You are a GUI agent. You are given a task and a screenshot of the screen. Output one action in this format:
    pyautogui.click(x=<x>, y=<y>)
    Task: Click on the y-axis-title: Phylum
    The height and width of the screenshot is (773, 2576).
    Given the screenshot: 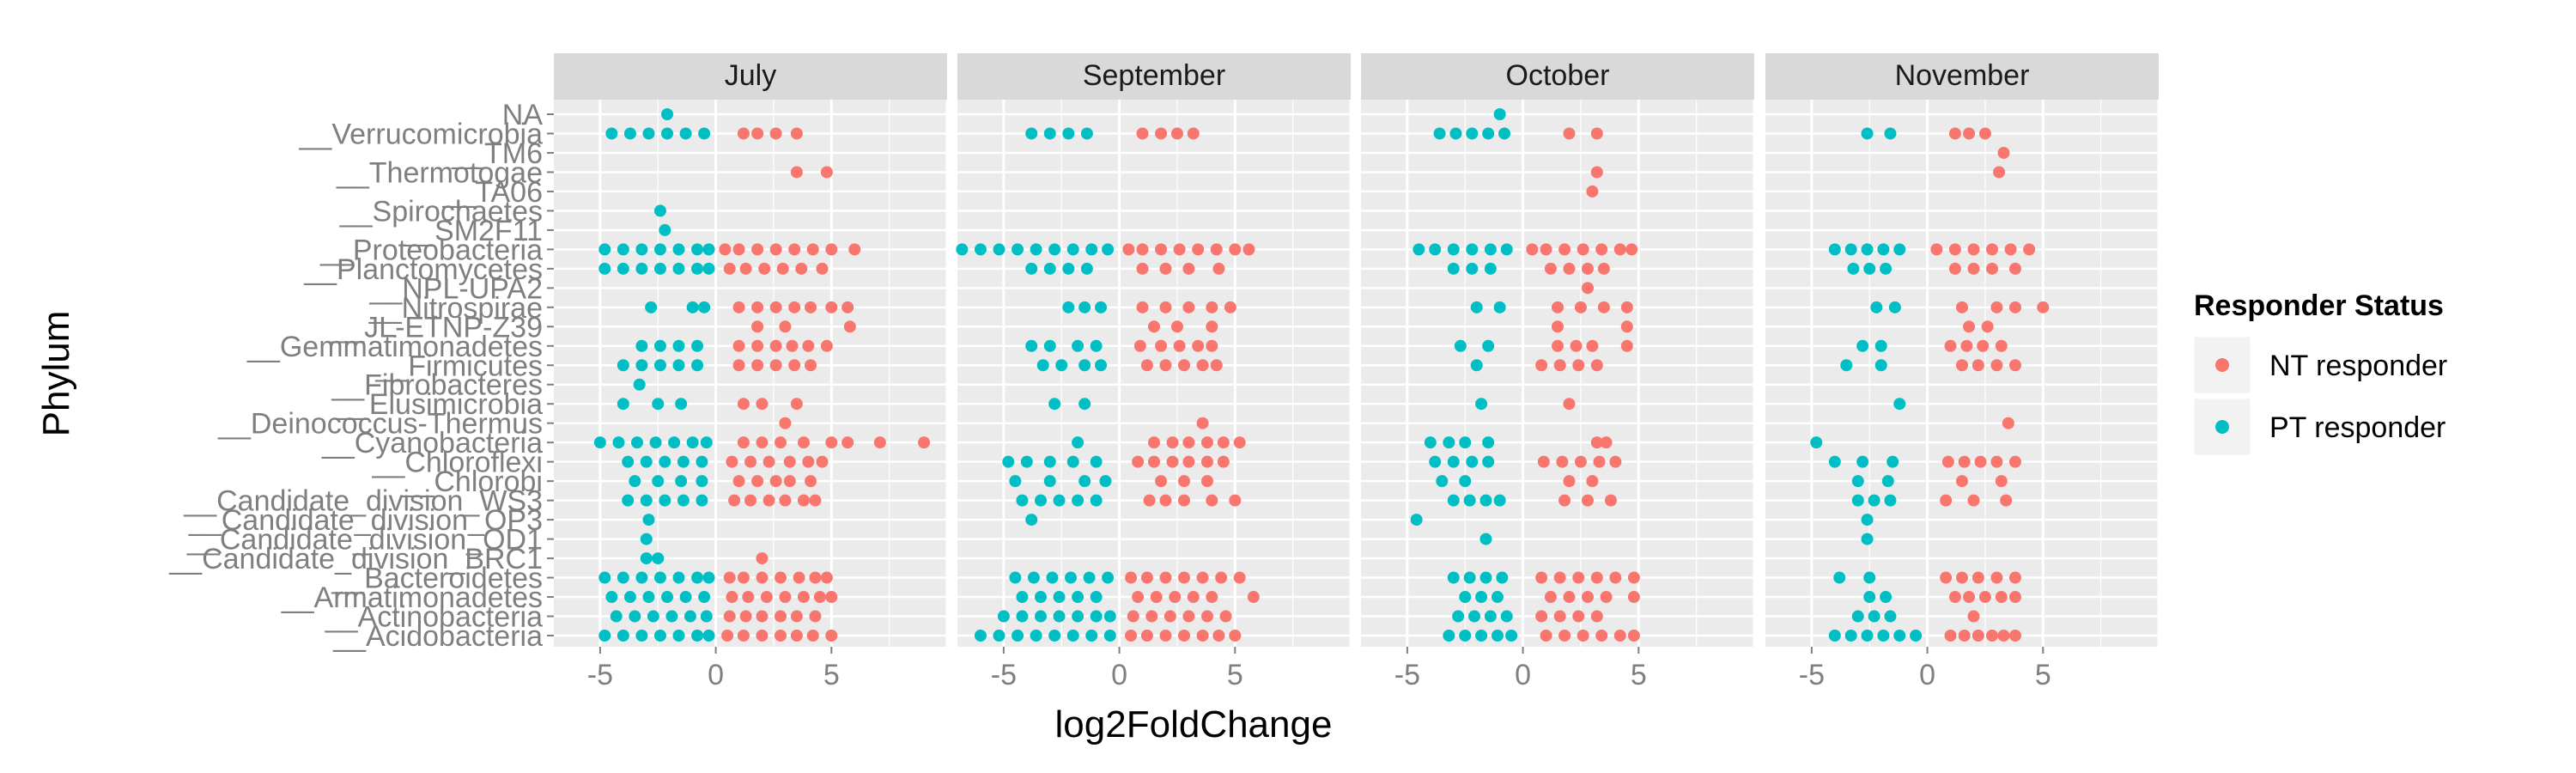 What is the action you would take?
    pyautogui.click(x=56, y=374)
    